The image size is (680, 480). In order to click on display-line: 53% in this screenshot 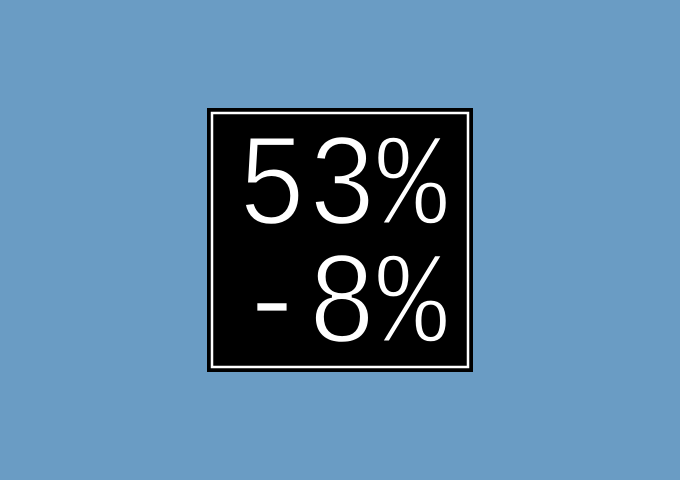, I will do `click(342, 189)`.